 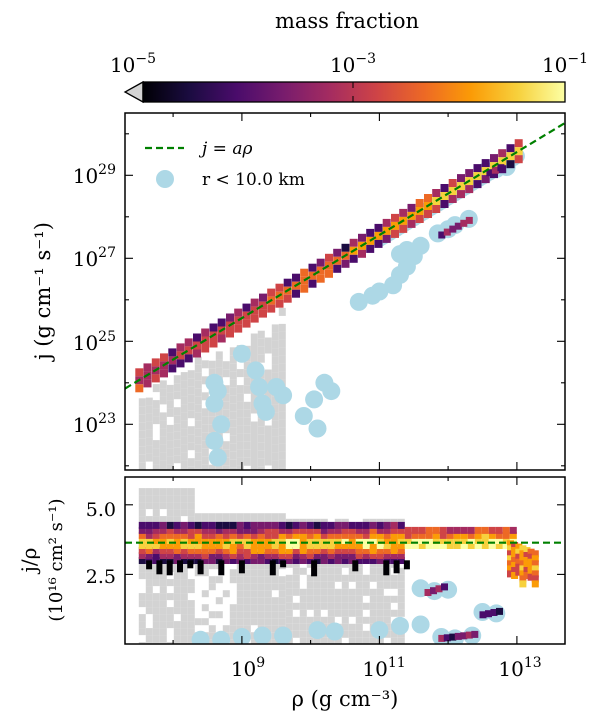 I want to click on x-tick-label: 1013, so click(x=519, y=668).